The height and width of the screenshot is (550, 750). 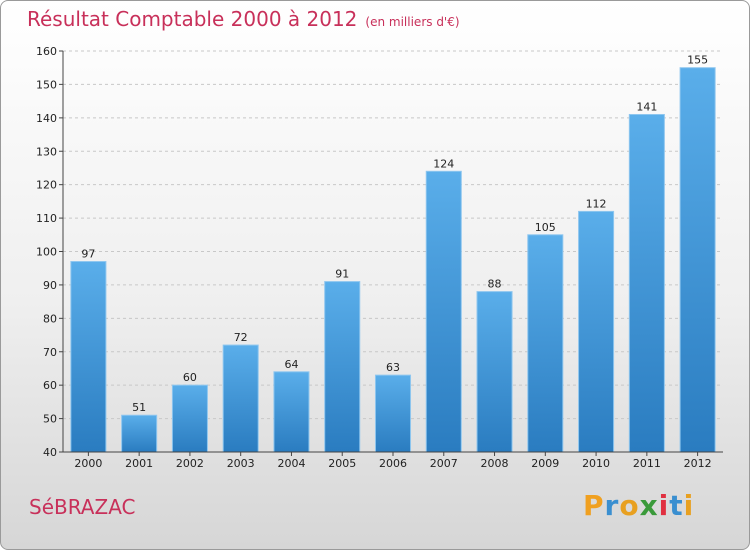 I want to click on bar-2000, so click(x=88, y=357).